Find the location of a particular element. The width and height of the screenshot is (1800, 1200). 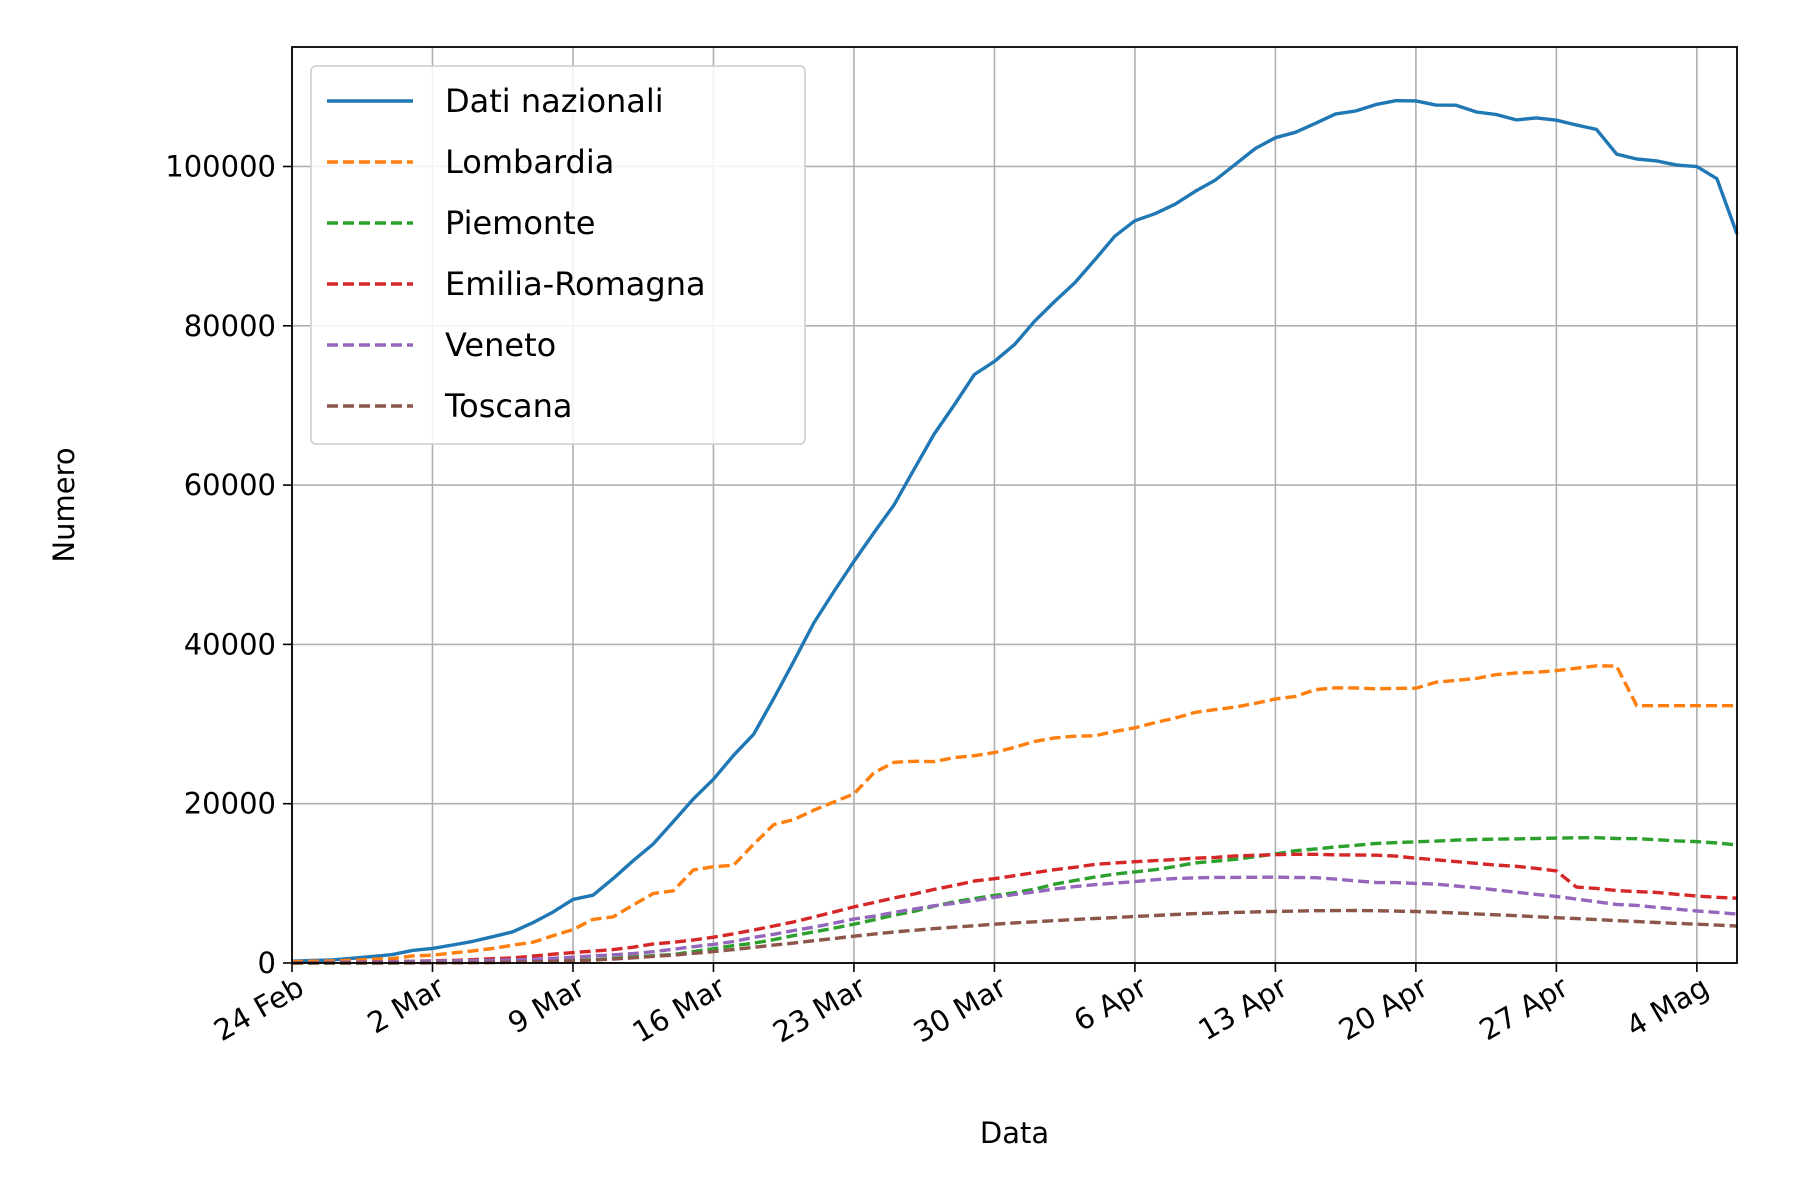

series-line-emilia-romagna is located at coordinates (1014, 908).